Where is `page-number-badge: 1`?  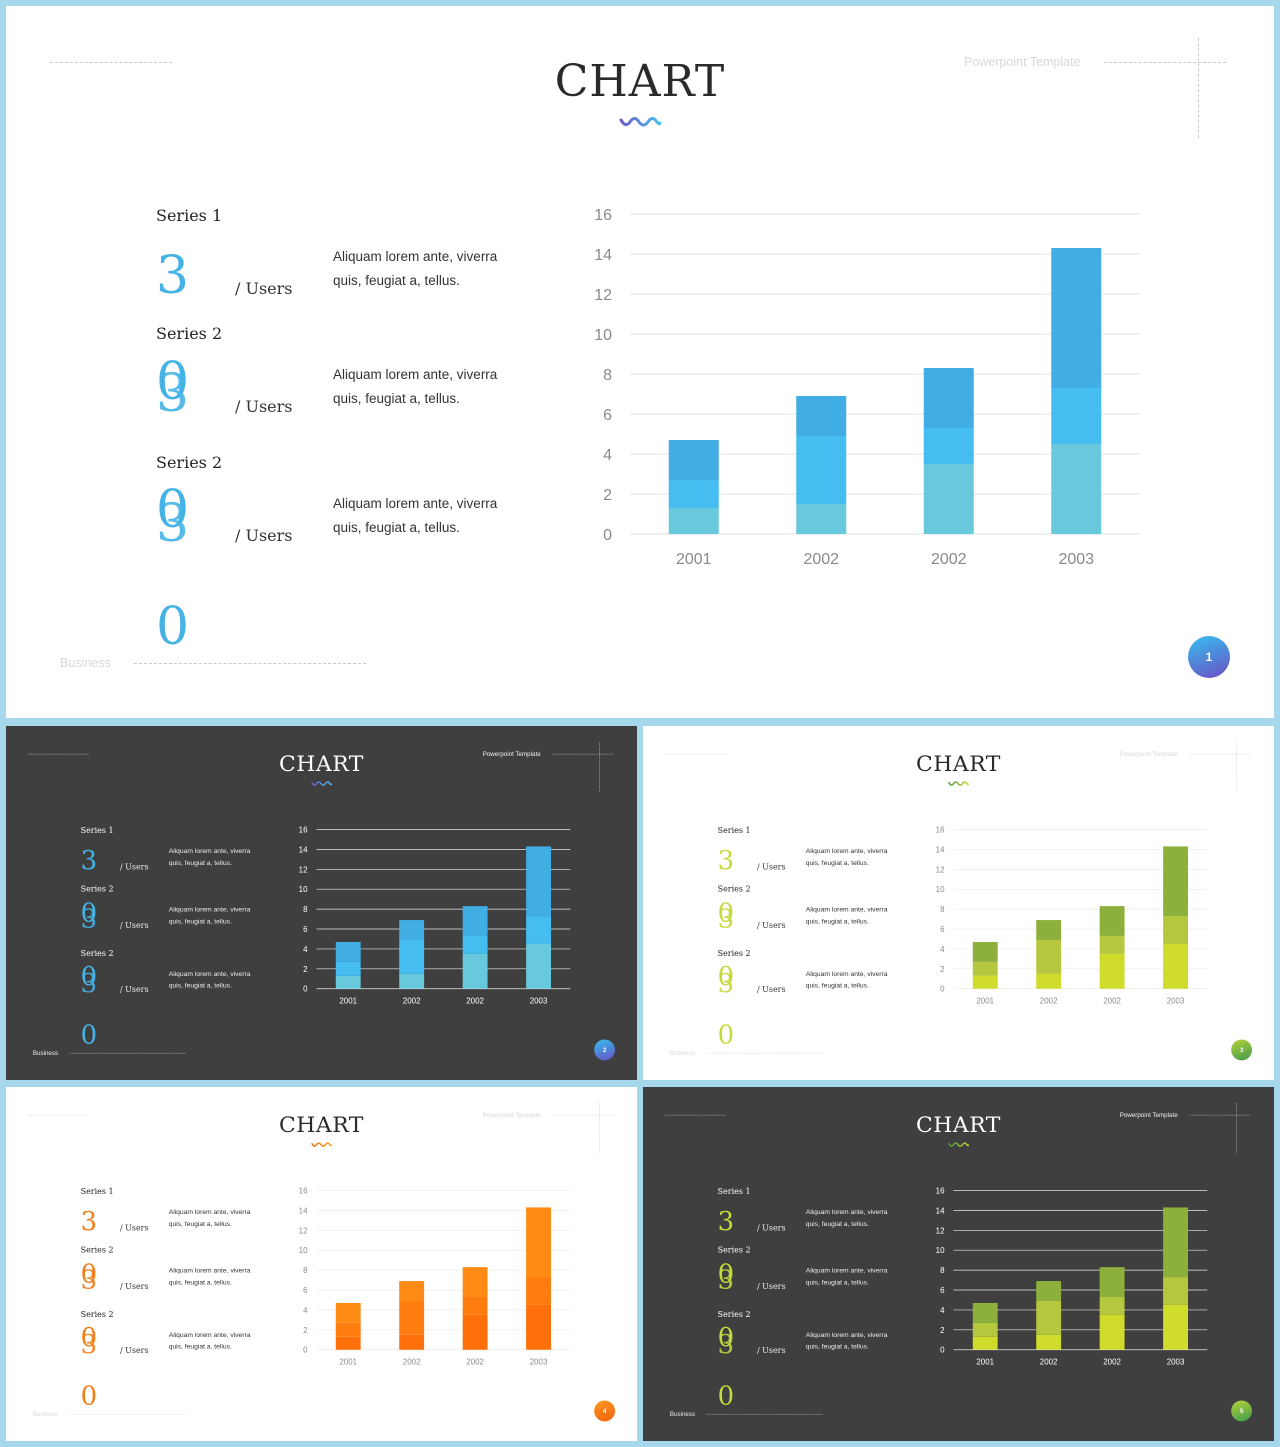 page-number-badge: 1 is located at coordinates (1209, 657).